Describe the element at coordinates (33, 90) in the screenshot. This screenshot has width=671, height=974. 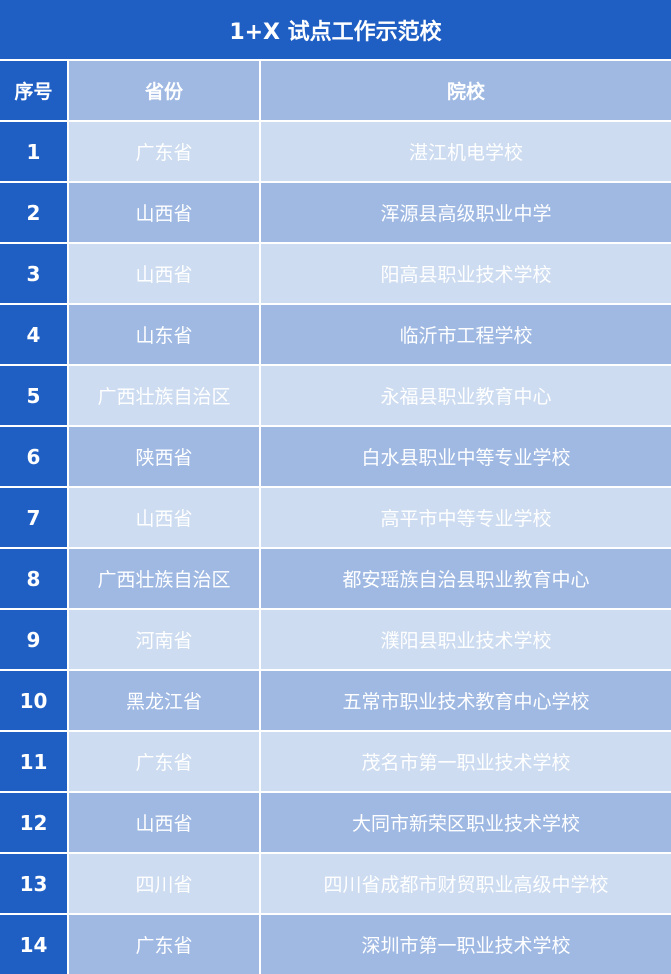
I see `header-index: 序号` at that location.